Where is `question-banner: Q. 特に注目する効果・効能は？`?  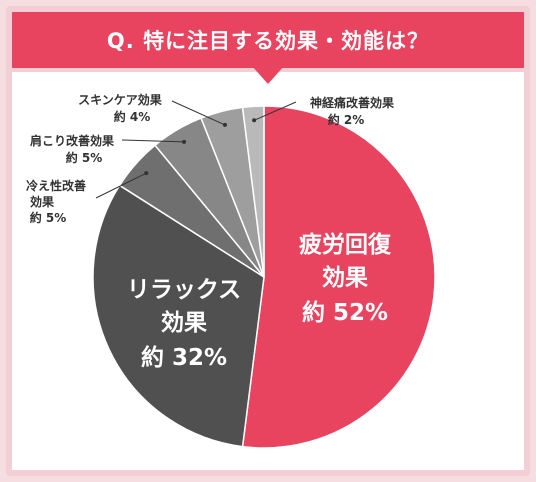 question-banner: Q. 特に注目する効果・効能は？ is located at coordinates (268, 40).